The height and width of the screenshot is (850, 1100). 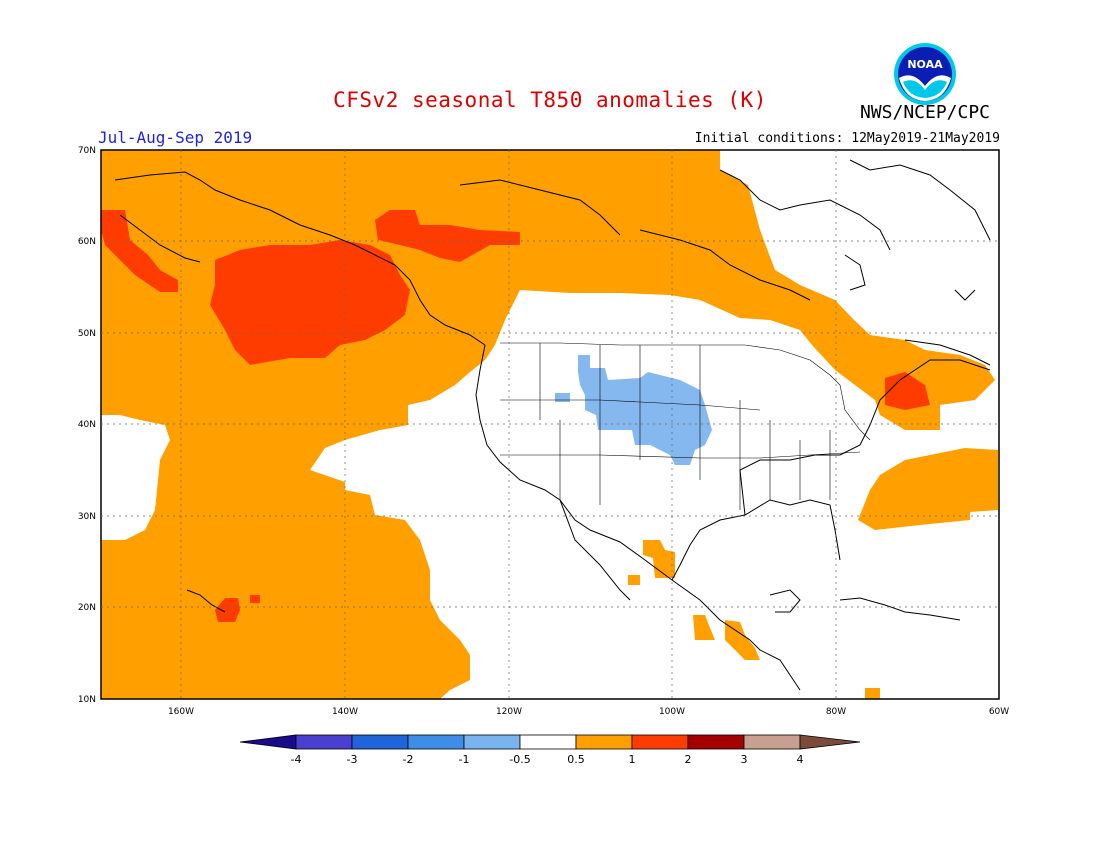 What do you see at coordinates (464, 759) in the screenshot?
I see `colorbar-label: -1` at bounding box center [464, 759].